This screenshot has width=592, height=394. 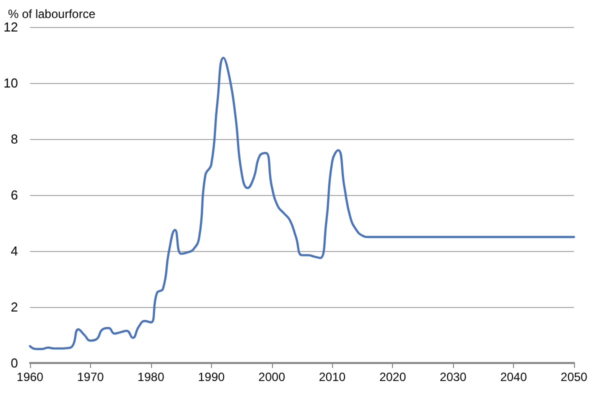 I want to click on x-tick-label: 2000, so click(x=272, y=377).